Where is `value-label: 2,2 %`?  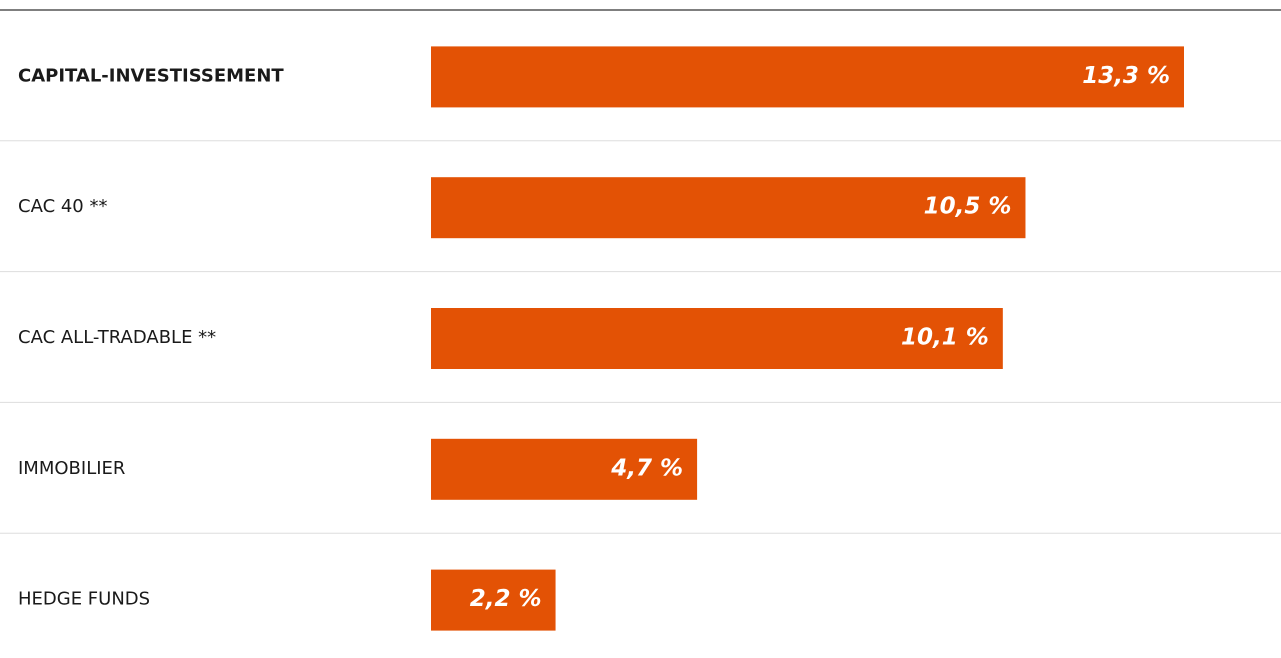
value-label: 2,2 % is located at coordinates (506, 599).